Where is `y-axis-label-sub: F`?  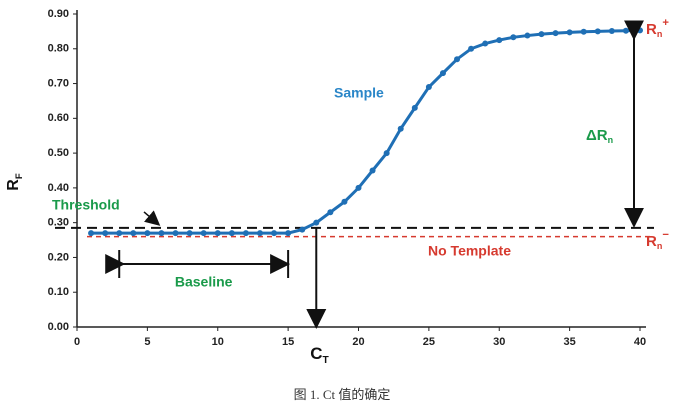 y-axis-label-sub: F is located at coordinates (19, 176).